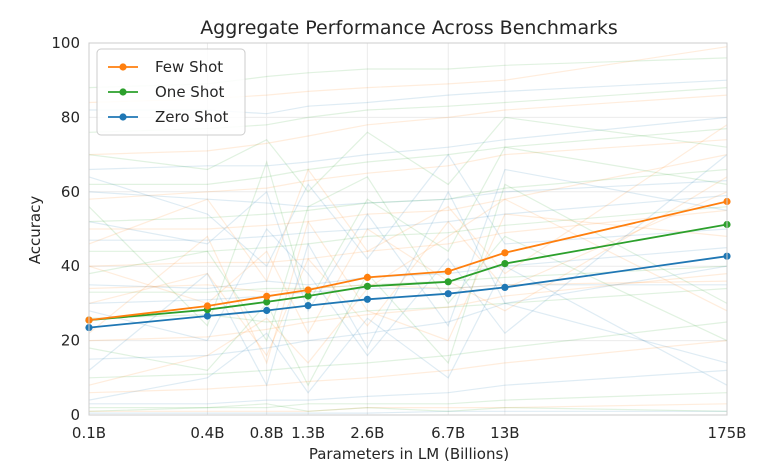 The image size is (769, 475). I want to click on series-line-zero-shot, so click(408, 292).